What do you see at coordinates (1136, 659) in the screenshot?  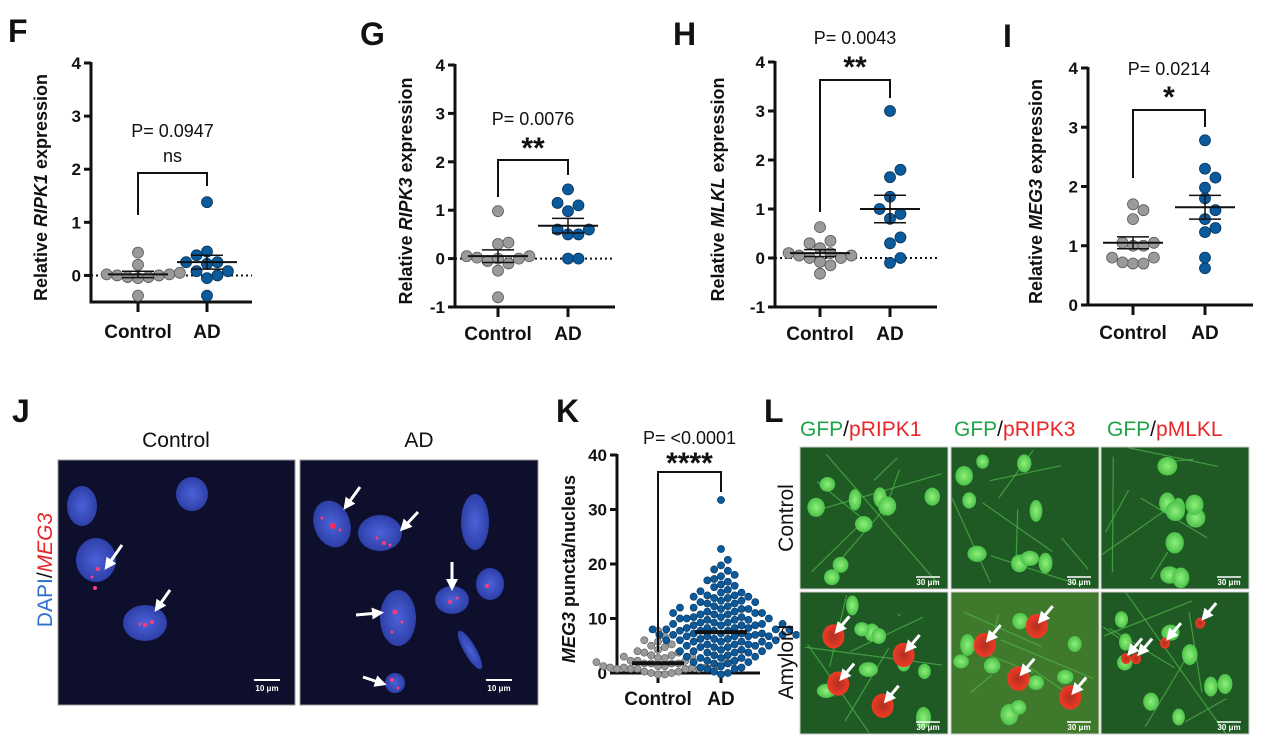 I see `red-cell` at bounding box center [1136, 659].